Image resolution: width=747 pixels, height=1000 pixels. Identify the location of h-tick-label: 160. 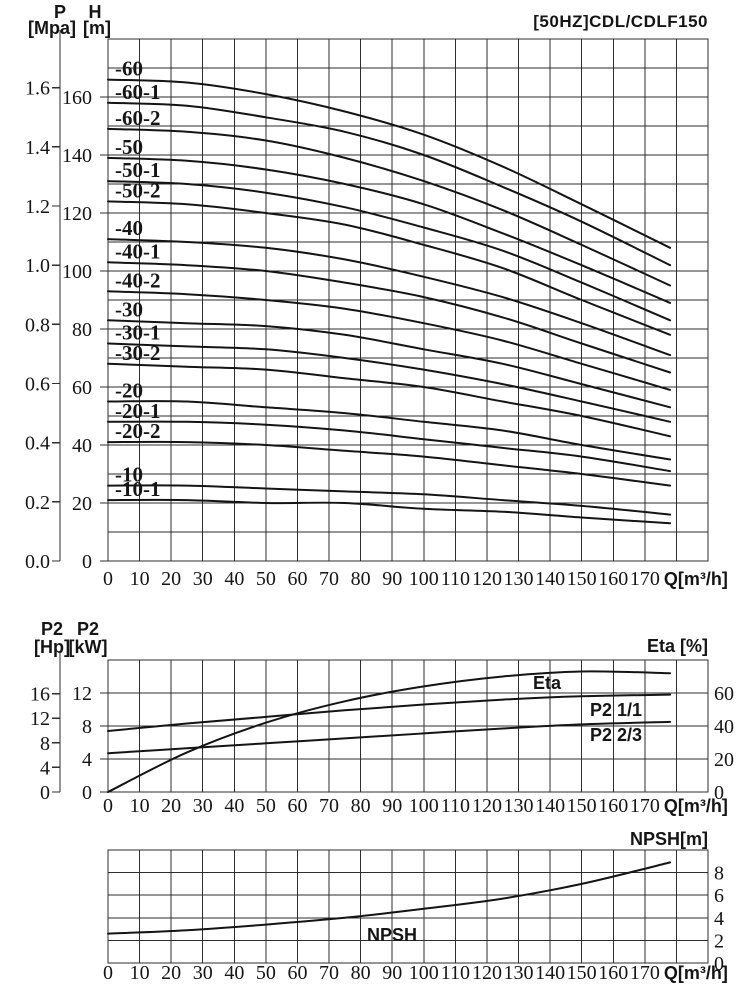
(77, 98).